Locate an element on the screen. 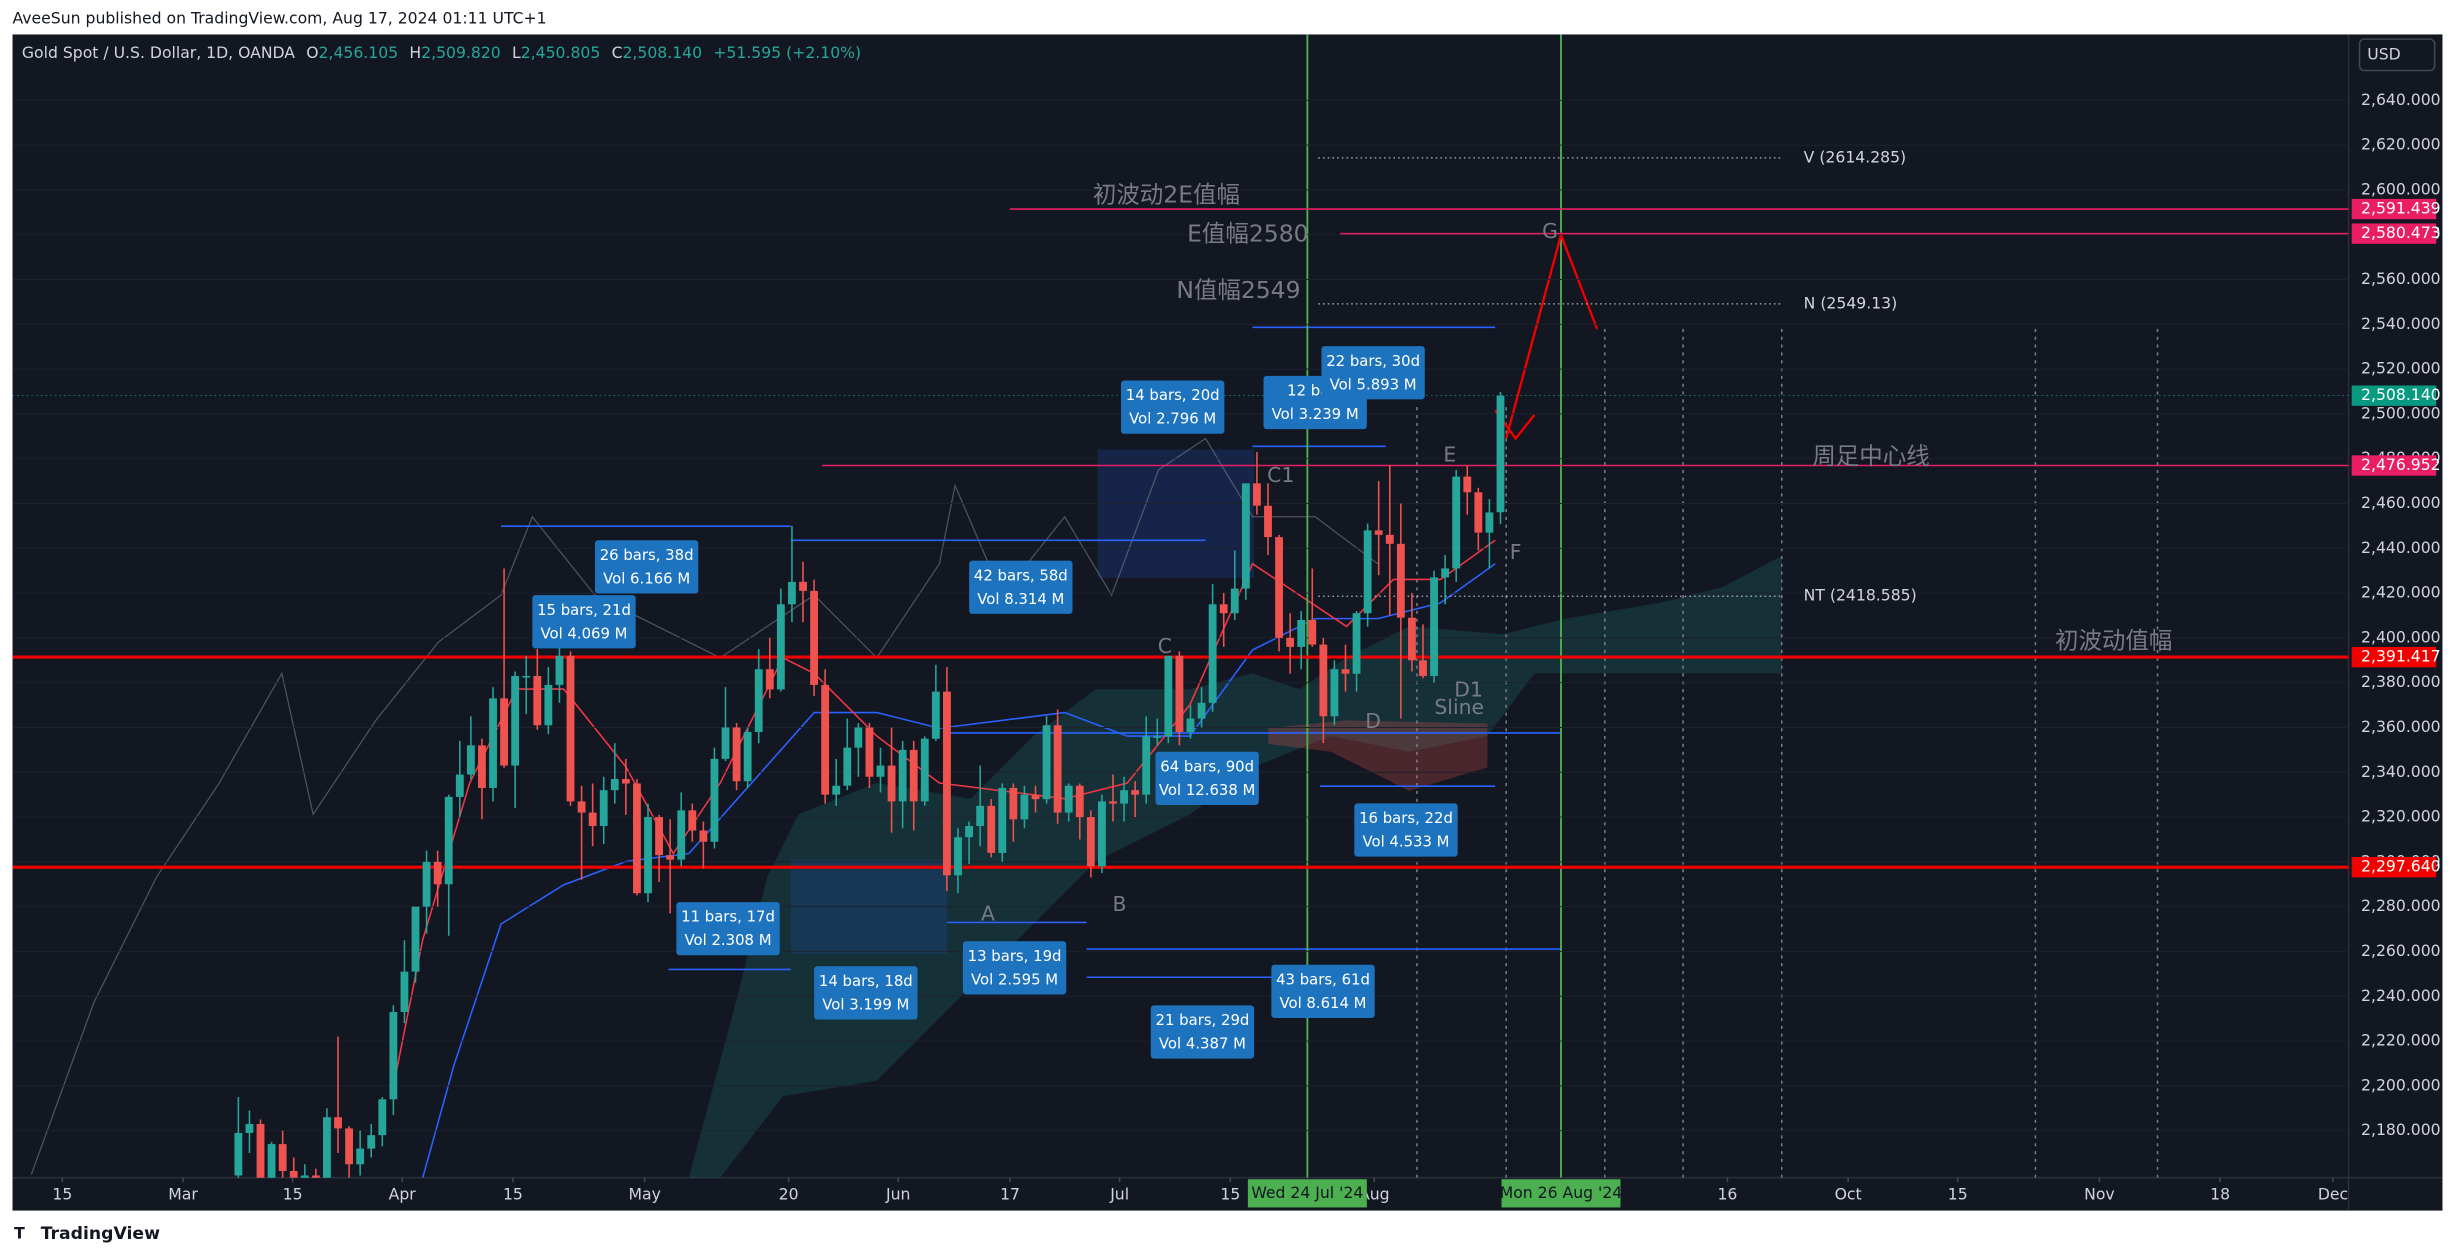  x-tick-label: May is located at coordinates (645, 1193).